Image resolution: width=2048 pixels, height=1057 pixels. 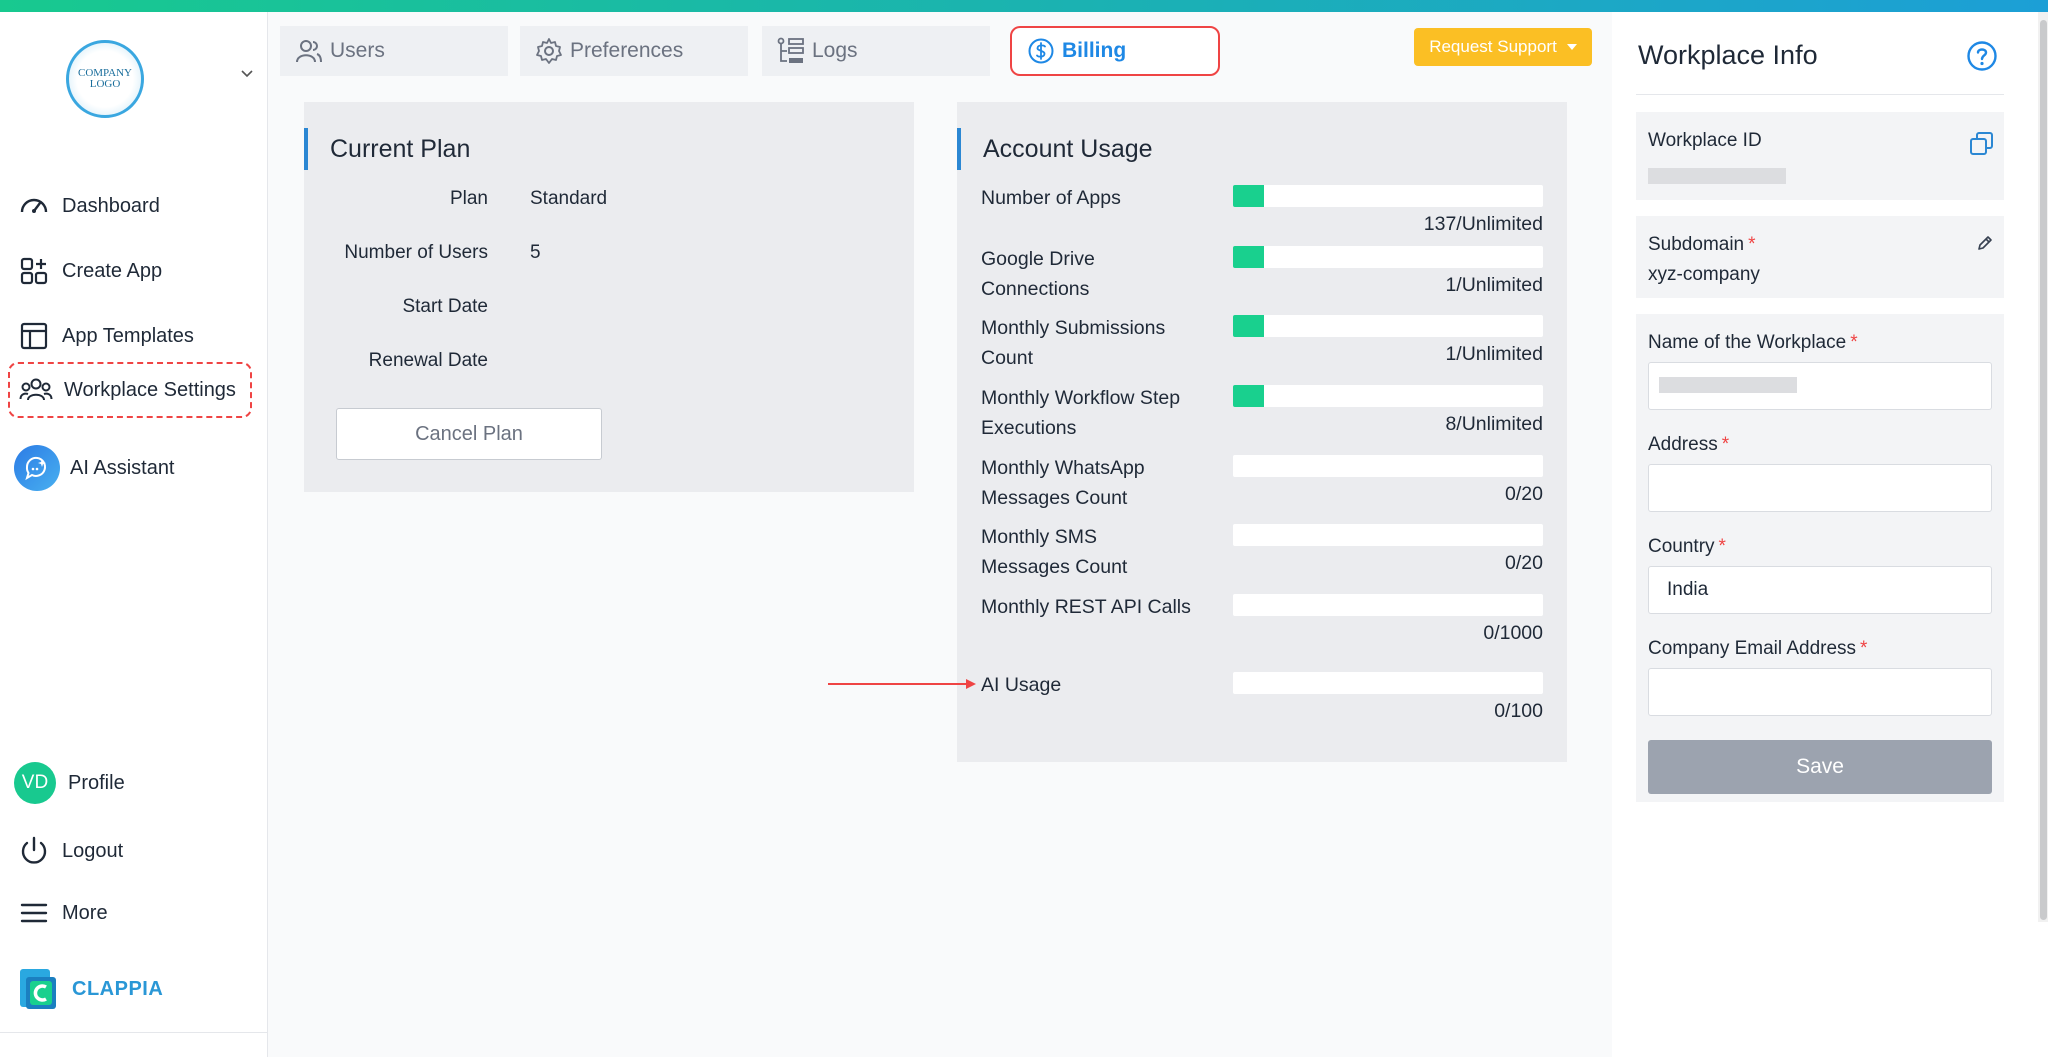 What do you see at coordinates (634, 51) in the screenshot?
I see `tab-preferences: Preferences` at bounding box center [634, 51].